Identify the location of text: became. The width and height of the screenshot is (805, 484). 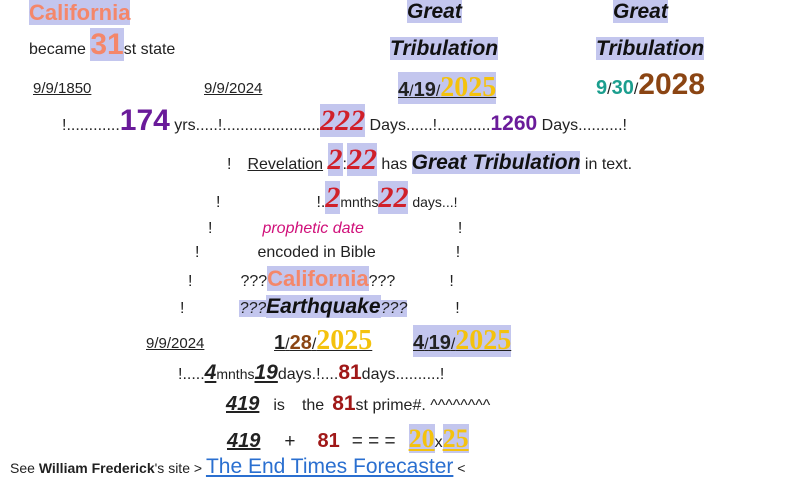
(60, 49).